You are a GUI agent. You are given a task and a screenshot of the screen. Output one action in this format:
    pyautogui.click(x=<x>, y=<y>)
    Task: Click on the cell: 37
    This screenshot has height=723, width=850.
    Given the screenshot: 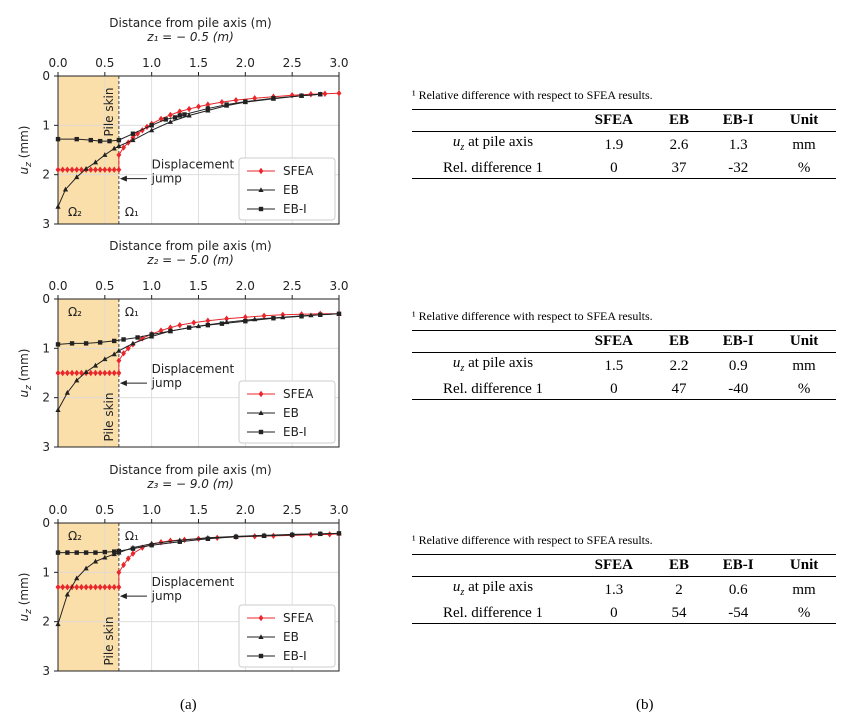 What is the action you would take?
    pyautogui.click(x=679, y=168)
    